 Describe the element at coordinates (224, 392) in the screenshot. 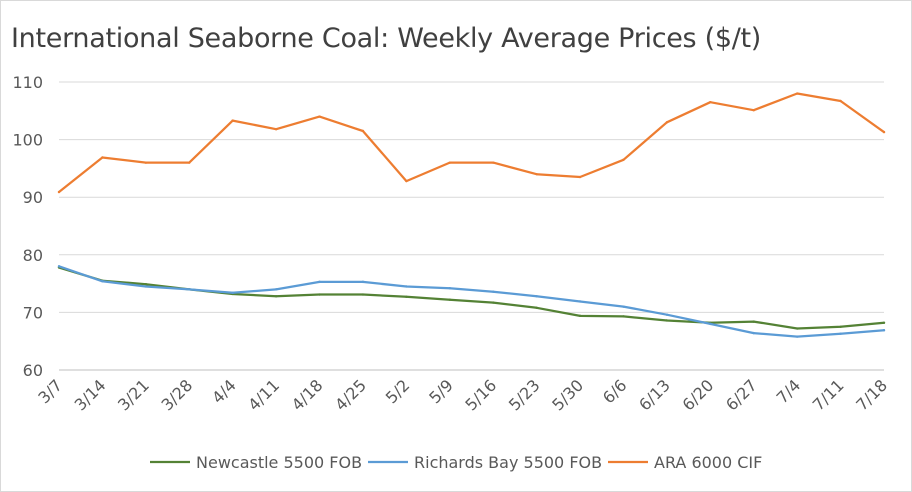

I see `x-tick-label: 4/4` at that location.